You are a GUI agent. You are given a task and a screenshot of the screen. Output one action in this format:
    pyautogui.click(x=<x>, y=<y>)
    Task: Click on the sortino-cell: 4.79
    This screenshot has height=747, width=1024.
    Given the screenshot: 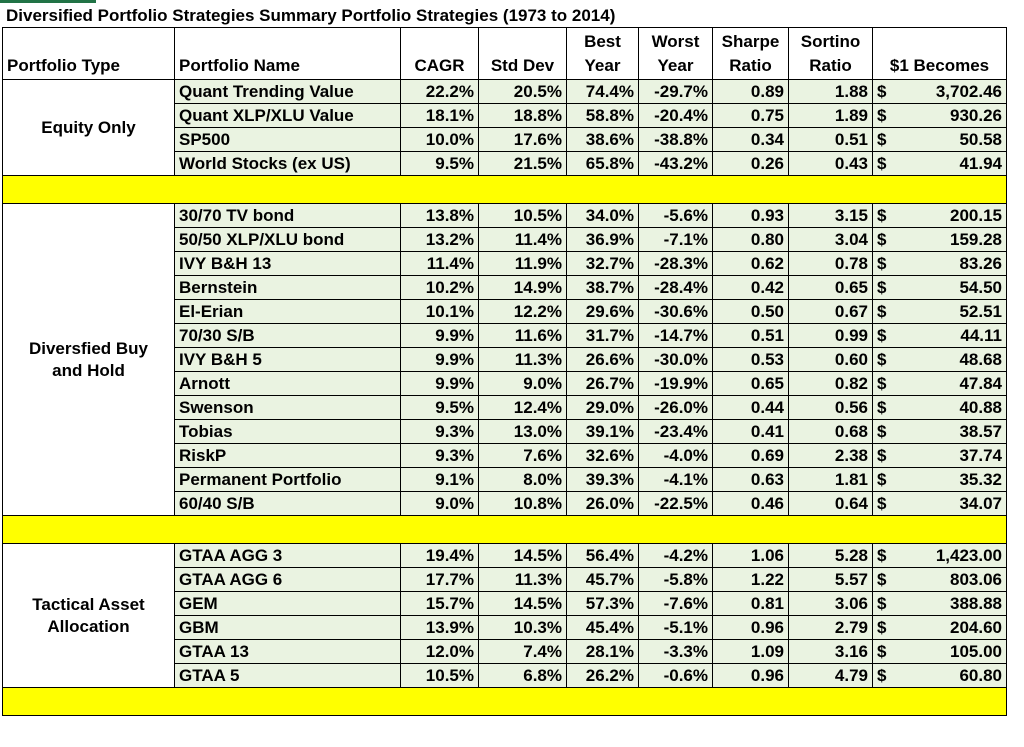 What is the action you would take?
    pyautogui.click(x=830, y=675)
    